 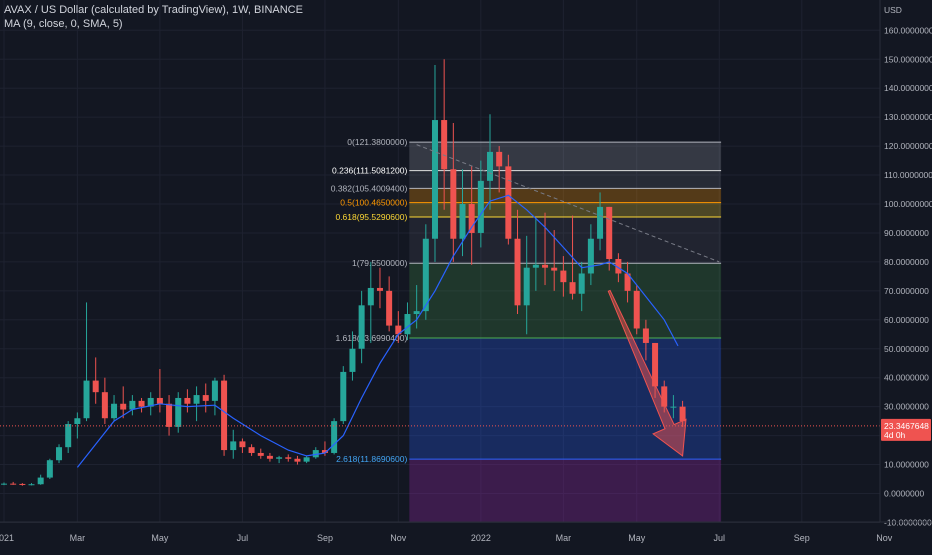 I want to click on price-tick-label: 0.0000000, so click(x=904, y=494).